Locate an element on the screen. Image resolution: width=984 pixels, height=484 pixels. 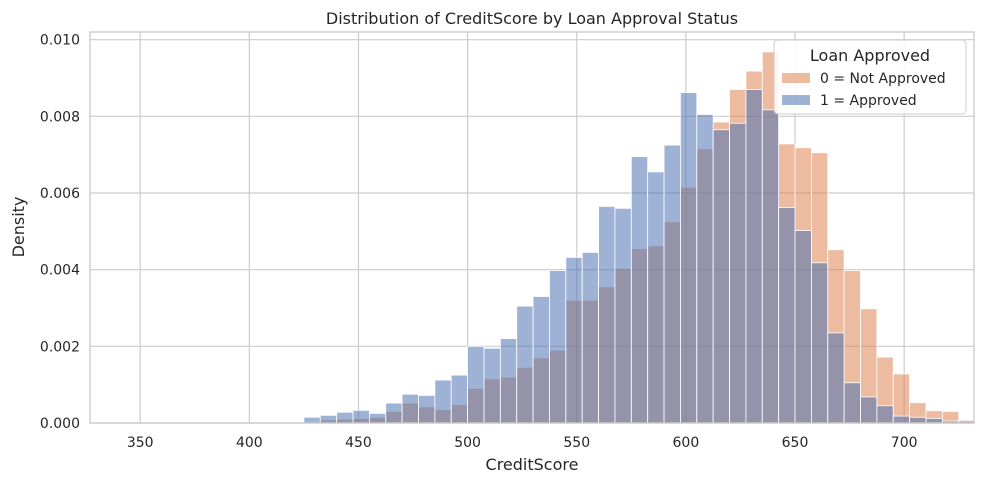
x-tick-label: 350 is located at coordinates (140, 443).